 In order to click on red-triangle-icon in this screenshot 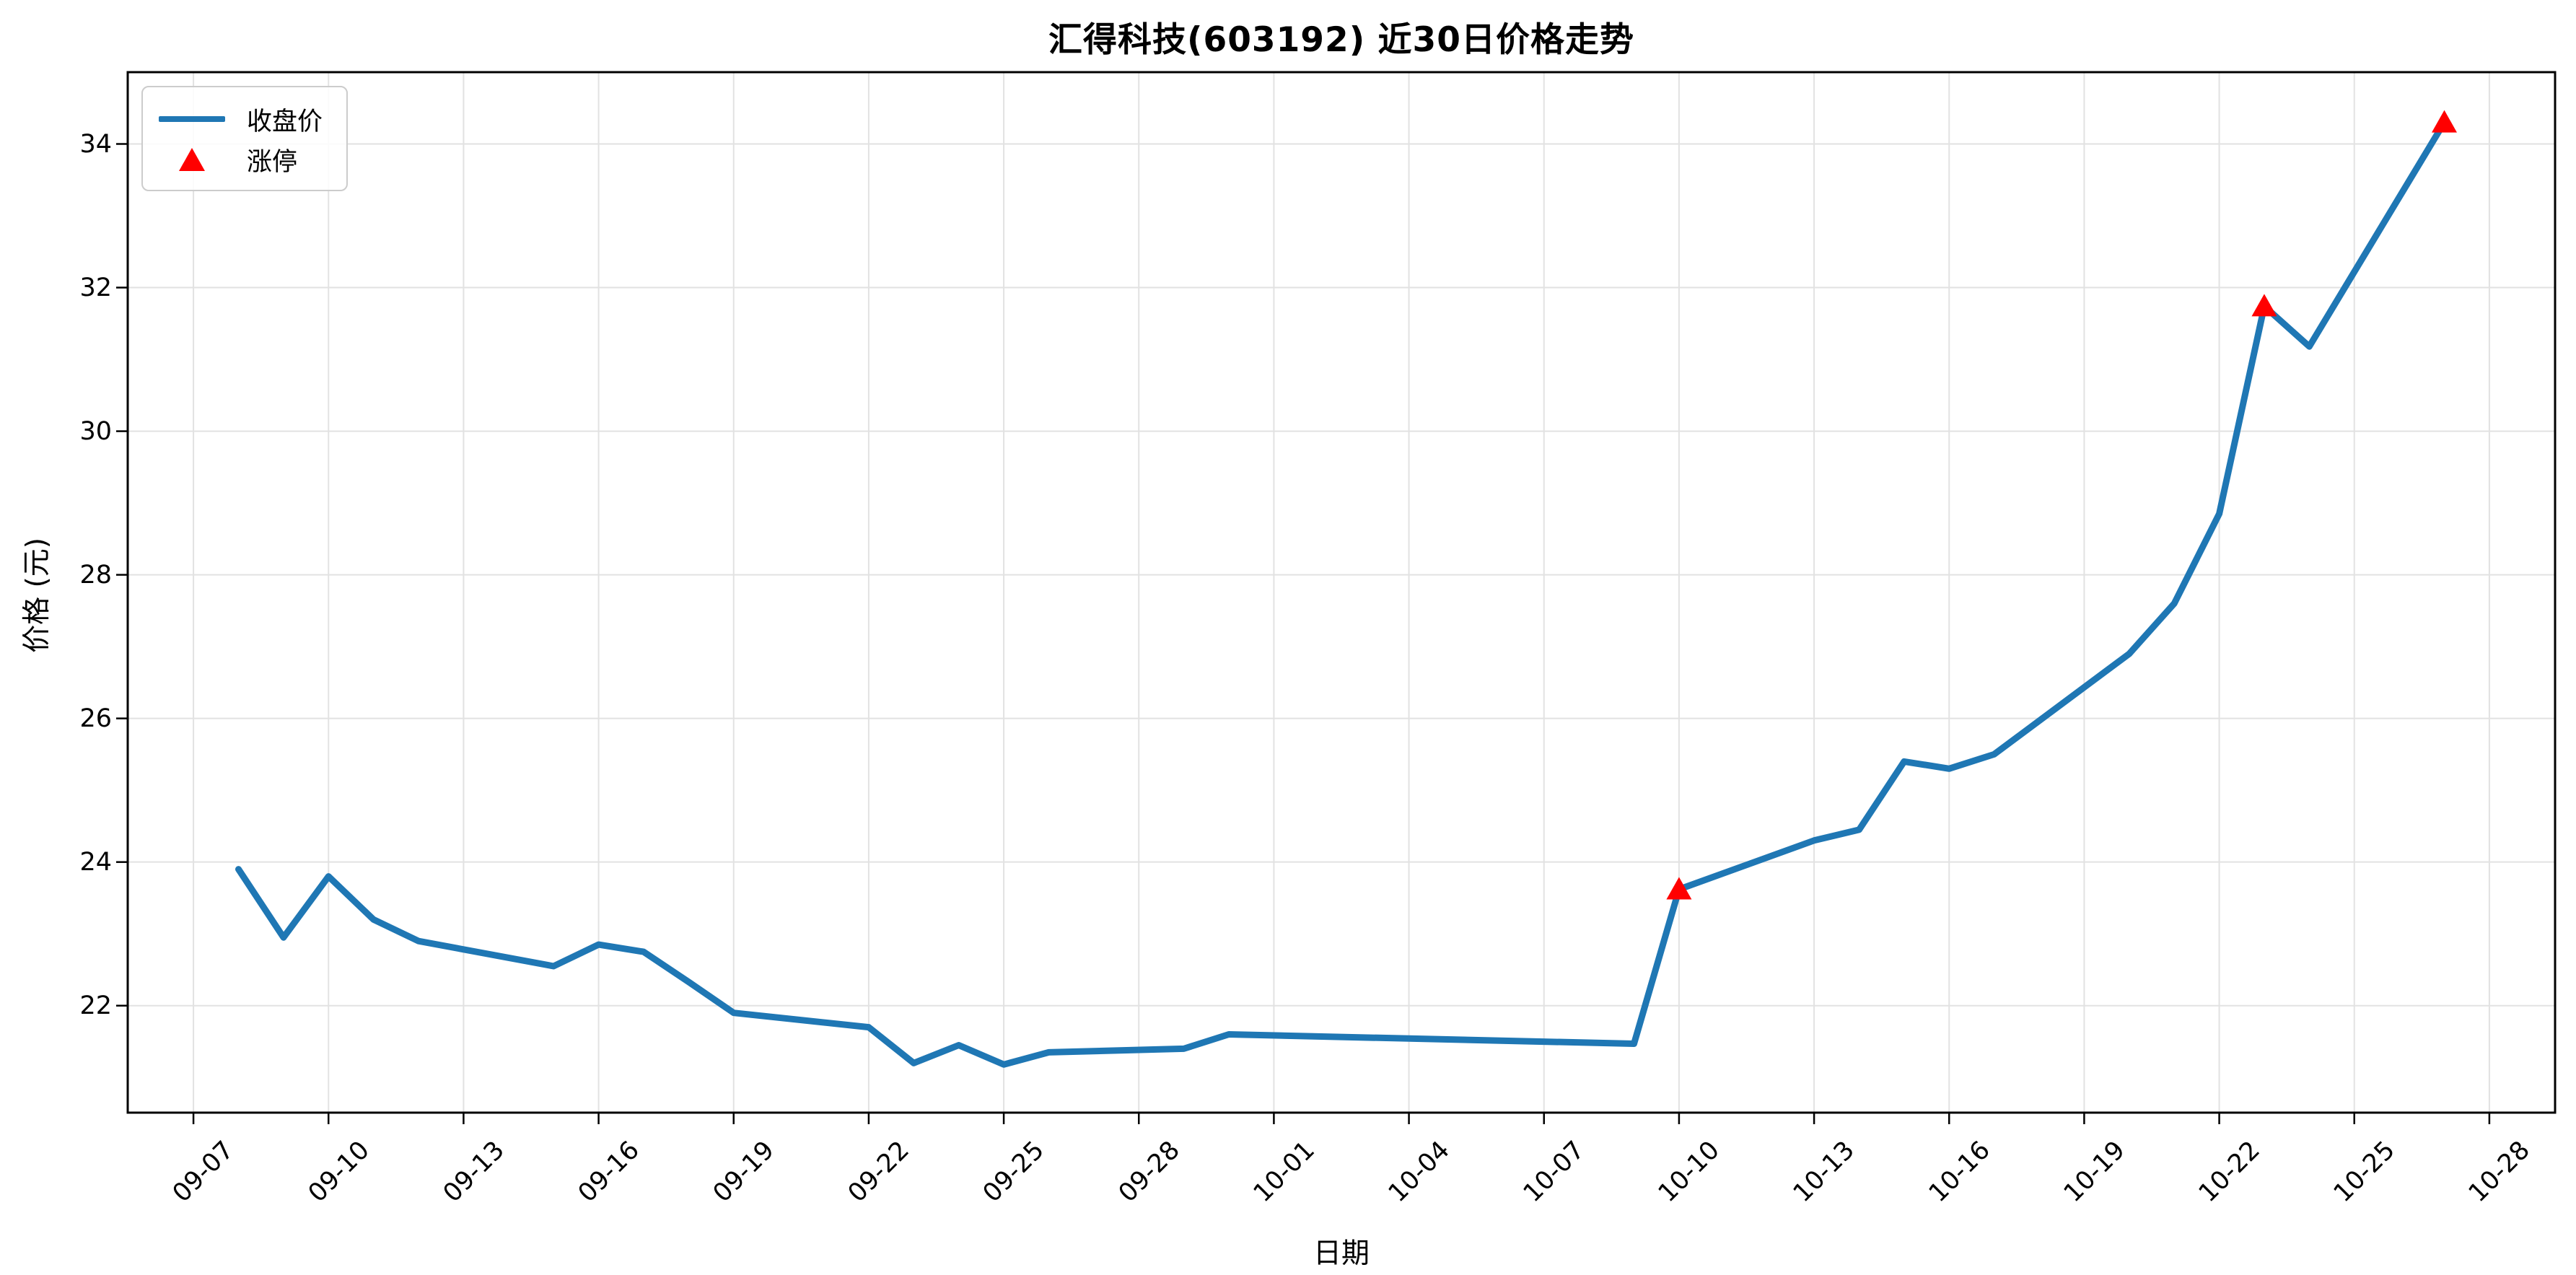, I will do `click(192, 160)`.